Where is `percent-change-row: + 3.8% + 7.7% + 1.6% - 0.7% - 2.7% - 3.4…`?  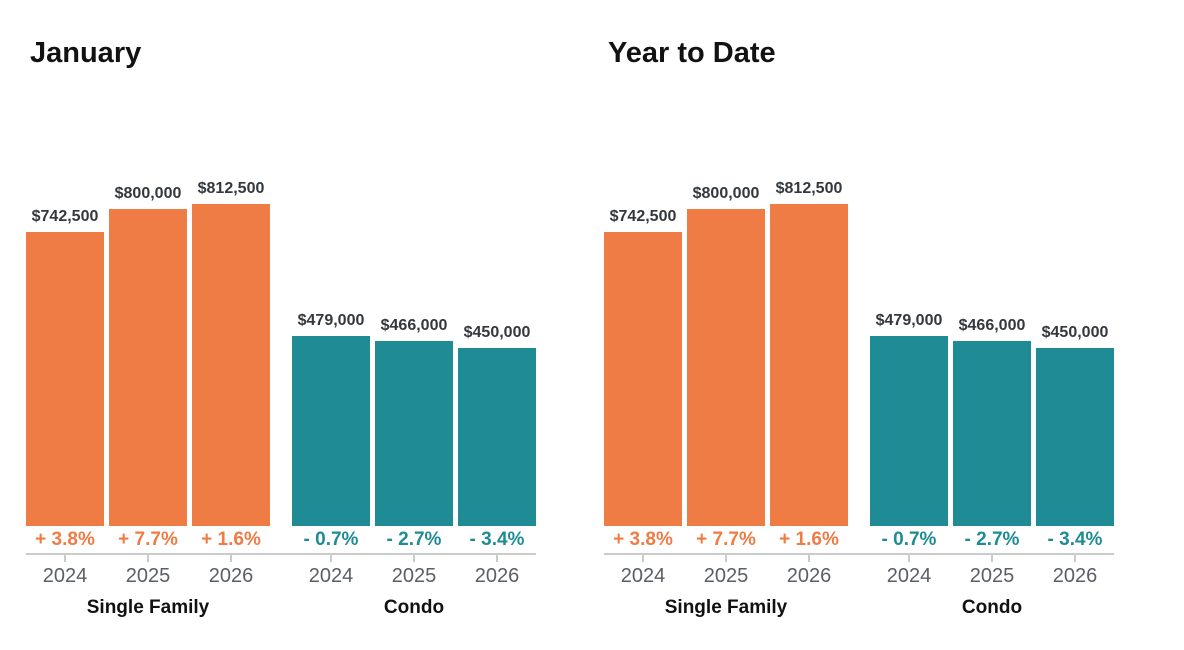 percent-change-row: + 3.8% + 7.7% + 1.6% - 0.7% - 2.7% - 3.4… is located at coordinates (859, 539).